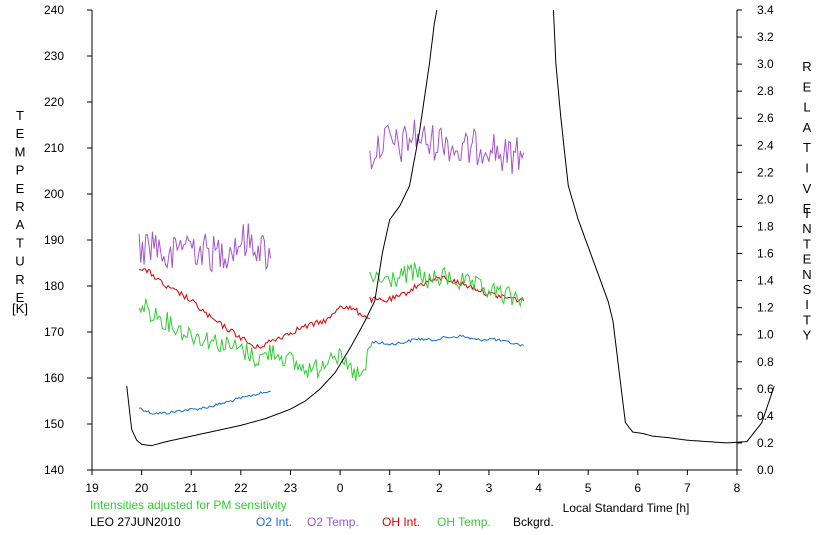  Describe the element at coordinates (765, 389) in the screenshot. I see `right-tick-label: 0.6` at that location.